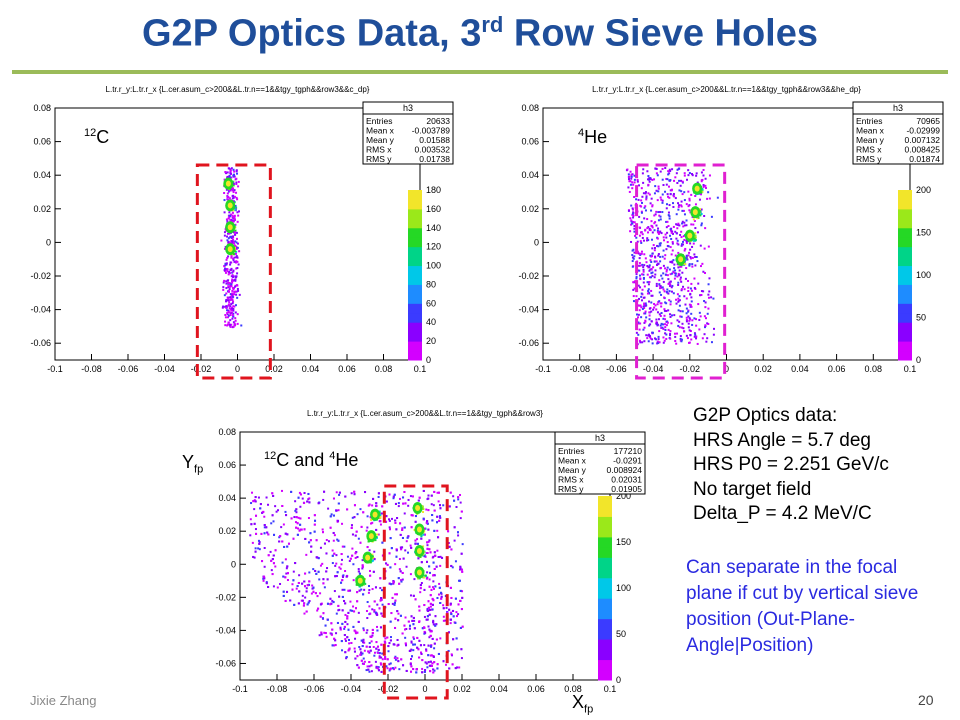 The width and height of the screenshot is (960, 720). Describe the element at coordinates (869, 121) in the screenshot. I see `stats-key: Entries` at that location.